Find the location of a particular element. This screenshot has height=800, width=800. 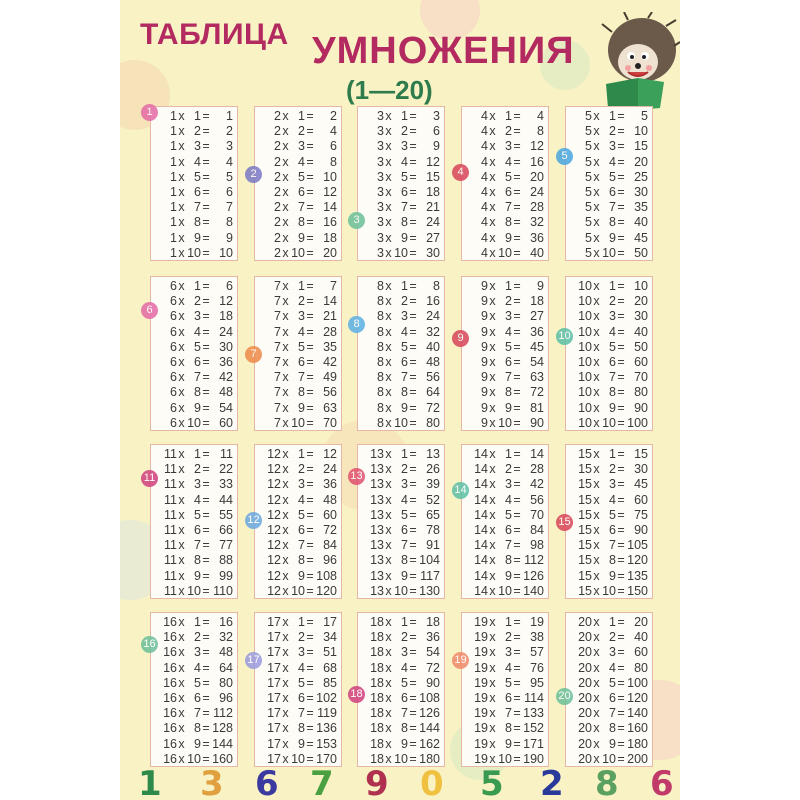

multiplicand: 11 is located at coordinates (170, 545).